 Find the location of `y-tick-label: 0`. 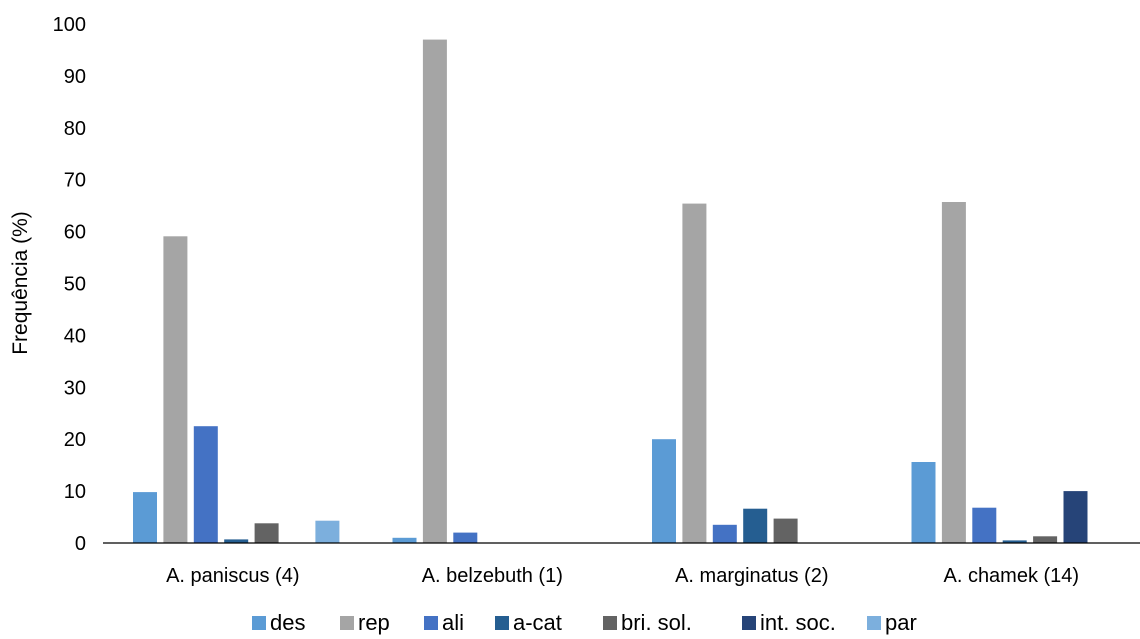

y-tick-label: 0 is located at coordinates (80, 544).